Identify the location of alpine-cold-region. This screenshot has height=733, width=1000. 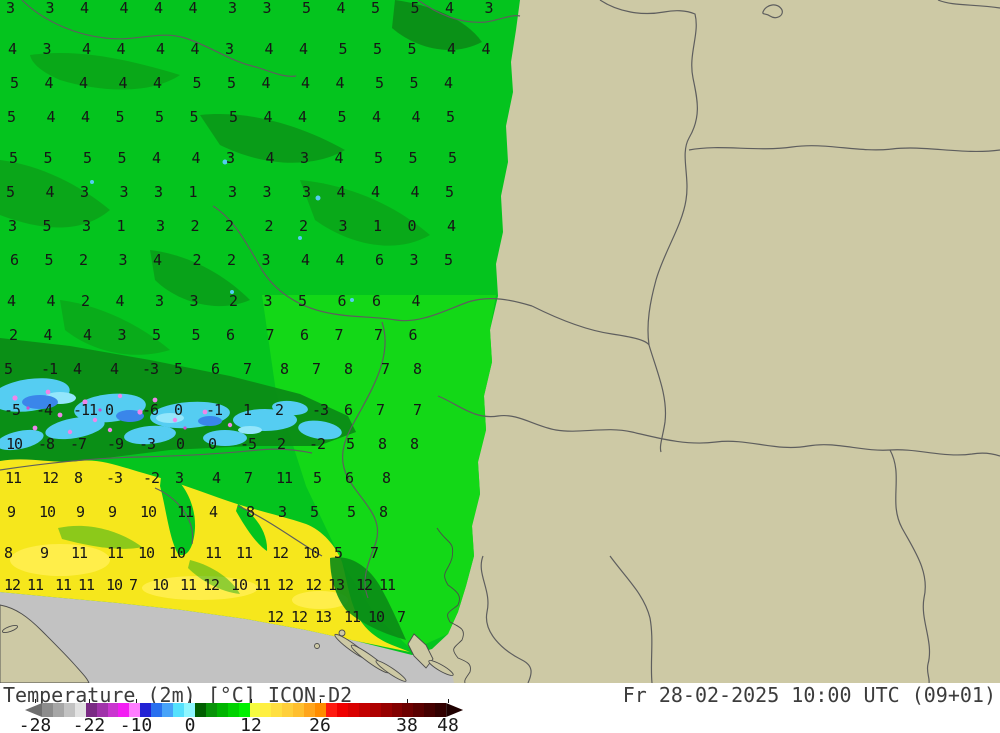
(178, 404).